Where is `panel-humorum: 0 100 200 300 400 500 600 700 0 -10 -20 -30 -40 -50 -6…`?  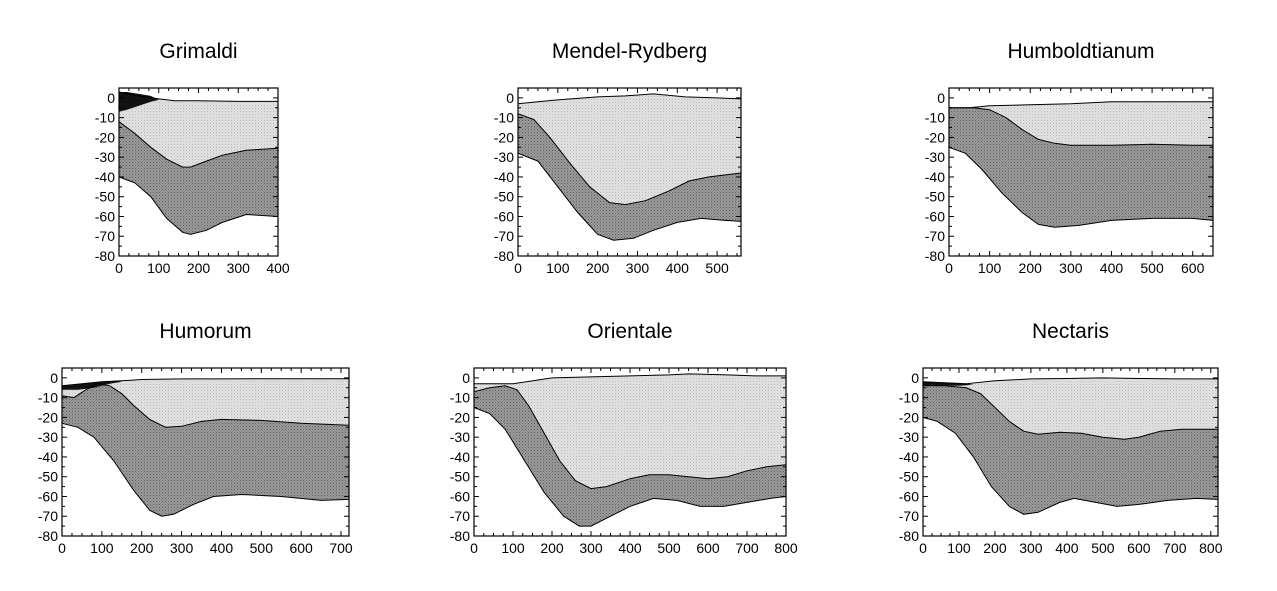
panel-humorum: 0 100 200 300 400 500 600 700 0 -10 -20 -30 -40 -50 -6… is located at coordinates (195, 438).